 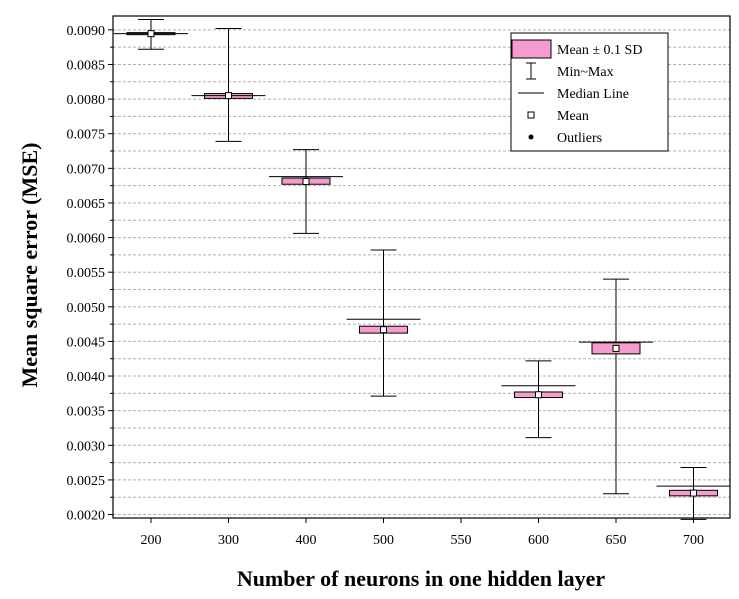 What do you see at coordinates (86, 169) in the screenshot?
I see `y-tick-label: 0.0070` at bounding box center [86, 169].